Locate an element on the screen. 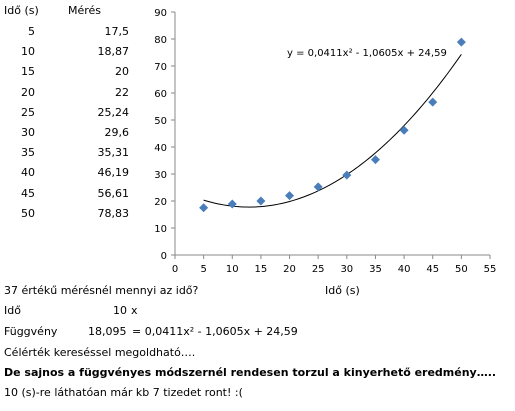 This screenshot has height=411, width=515. table-cell-measure: 17,5 is located at coordinates (117, 31).